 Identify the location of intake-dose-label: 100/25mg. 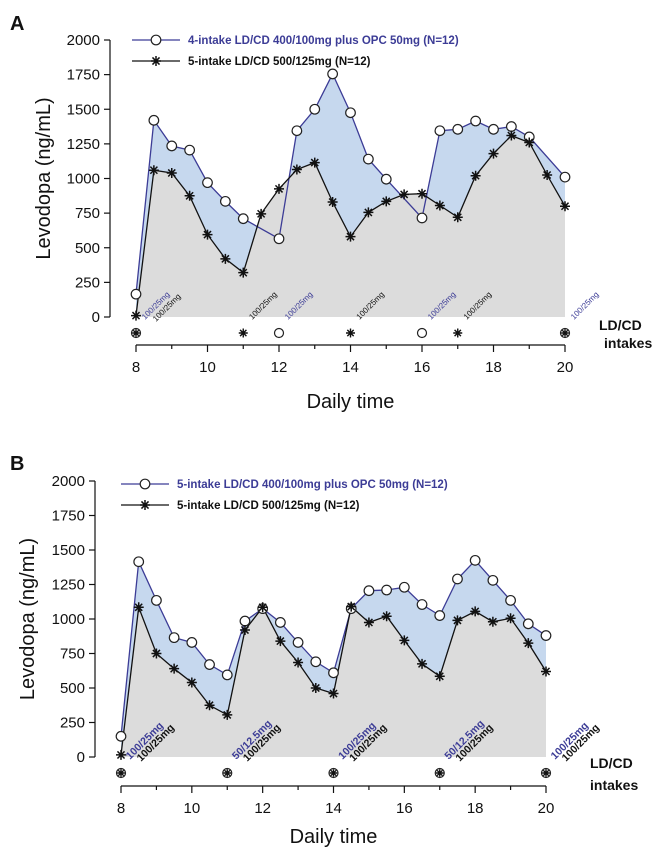
(585, 306).